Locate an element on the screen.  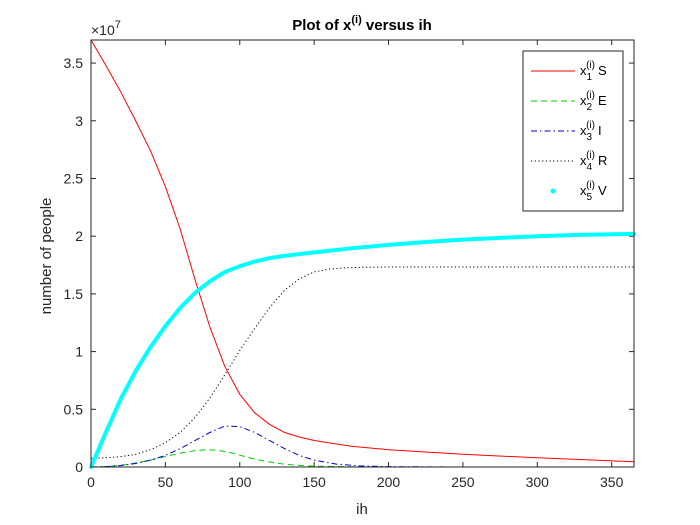
x-tick-label: 250 is located at coordinates (463, 482).